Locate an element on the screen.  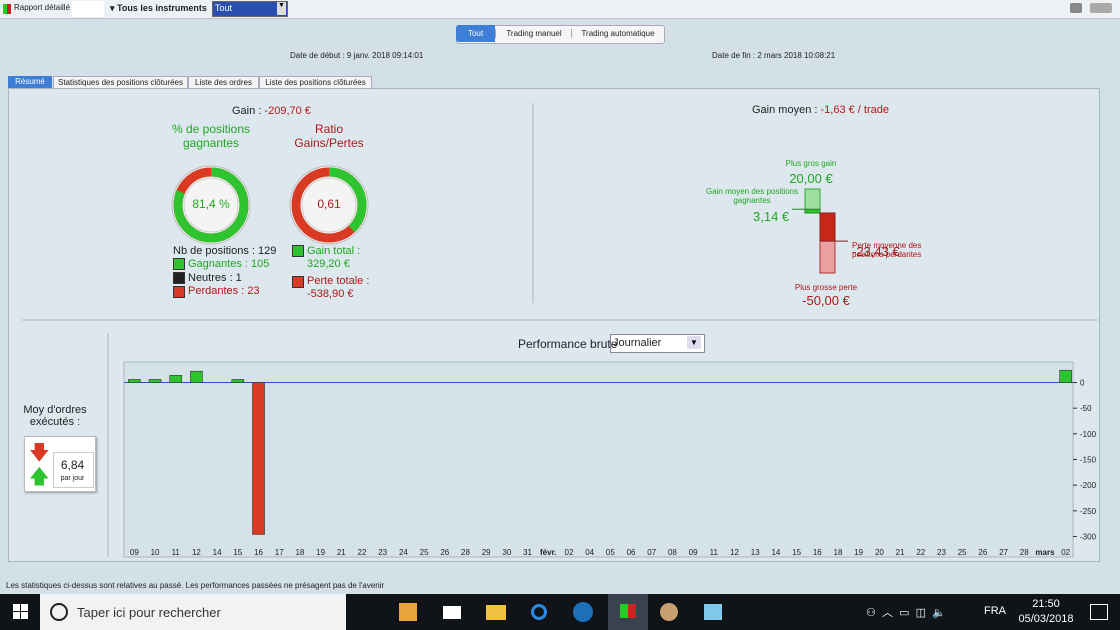
language: FRA is located at coordinates (995, 611).